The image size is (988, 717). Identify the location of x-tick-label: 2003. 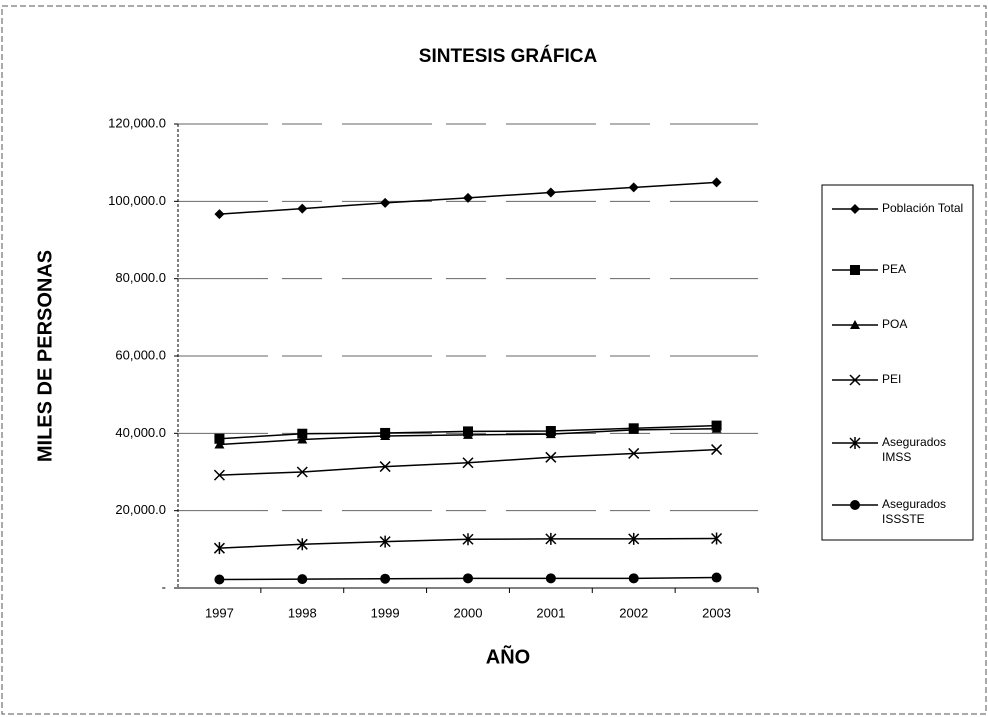
(716, 612).